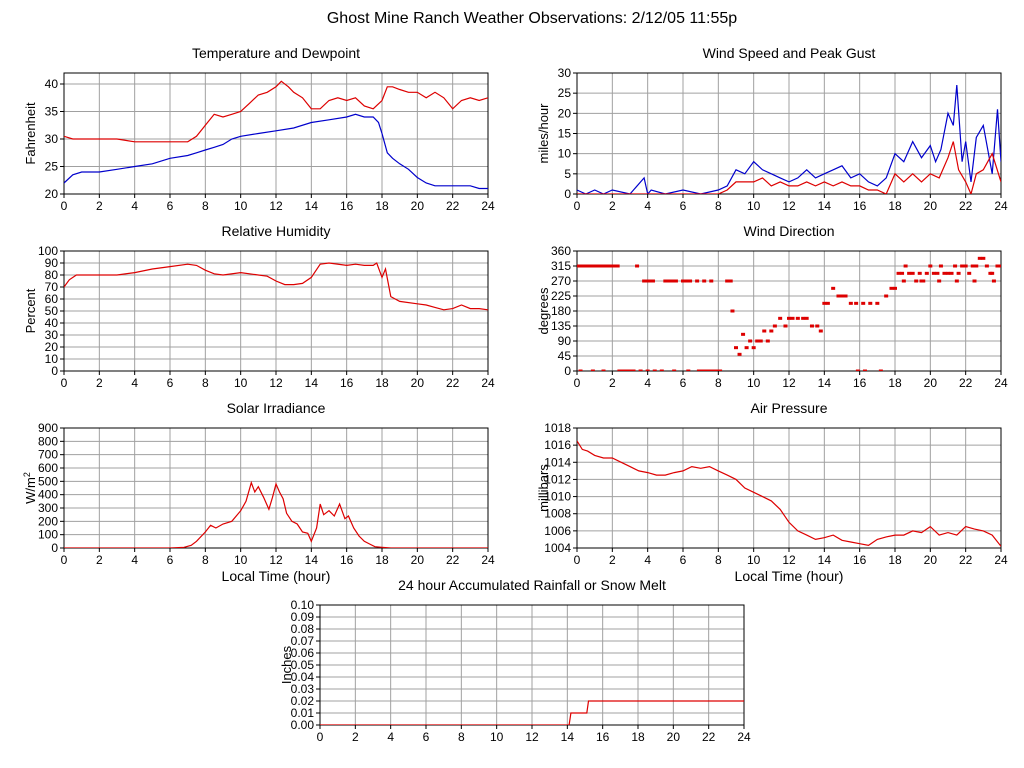 Image resolution: width=1024 pixels, height=768 pixels. What do you see at coordinates (788, 231) in the screenshot?
I see `chart-title: Wind Direction` at bounding box center [788, 231].